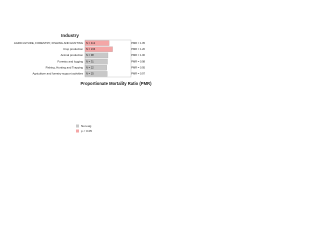  Describe the element at coordinates (65, 67) in the screenshot. I see `category-label: Fishing, Hunting and Trapping` at that location.